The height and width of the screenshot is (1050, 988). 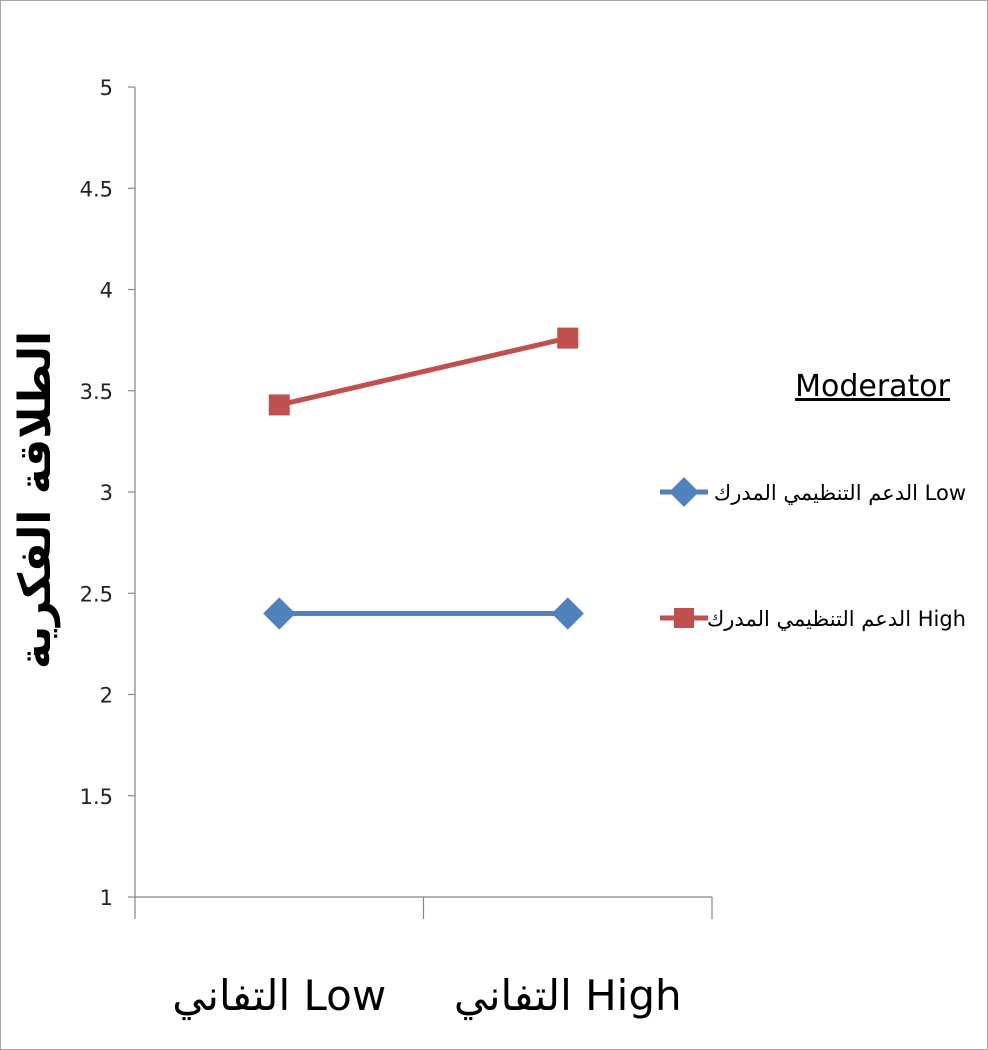 What do you see at coordinates (106, 898) in the screenshot?
I see `y-tick-label: 1` at bounding box center [106, 898].